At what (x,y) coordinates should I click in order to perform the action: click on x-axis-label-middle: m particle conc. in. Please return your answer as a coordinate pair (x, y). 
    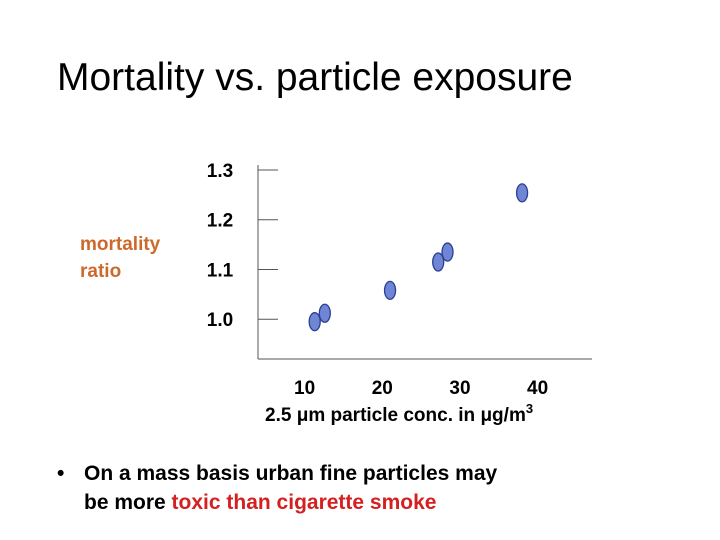
    Looking at the image, I should click on (392, 415).